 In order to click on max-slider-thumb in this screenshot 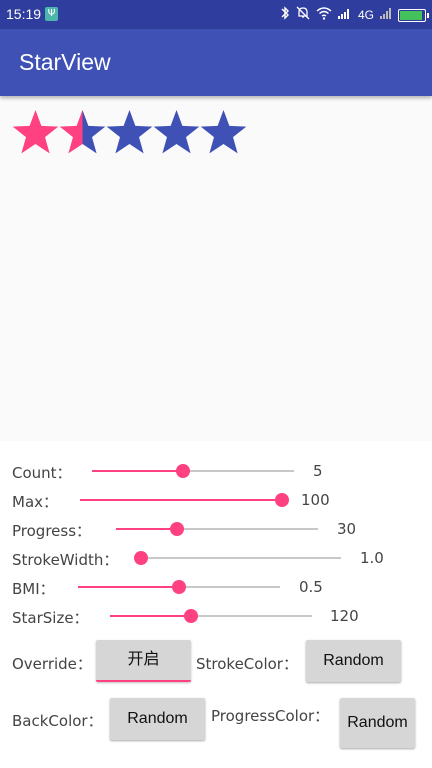, I will do `click(282, 500)`.